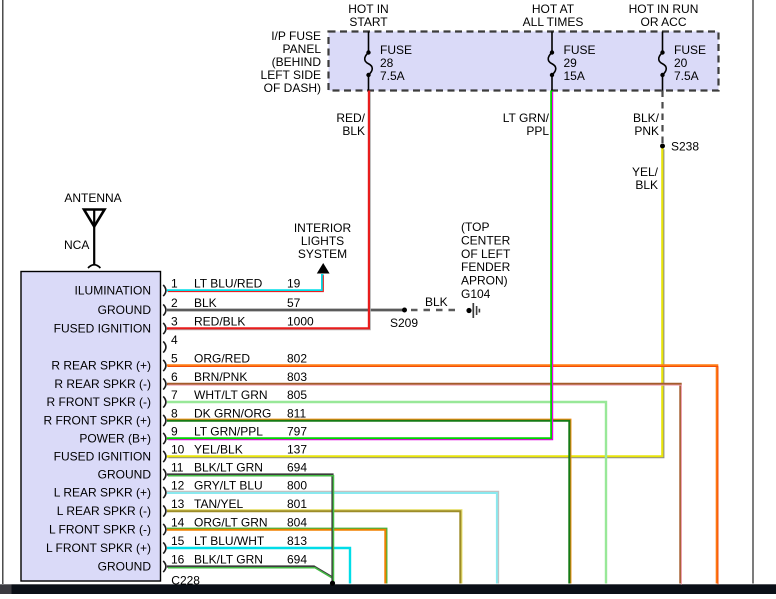 This screenshot has height=599, width=776. I want to click on svg-text: 811, so click(296, 414).